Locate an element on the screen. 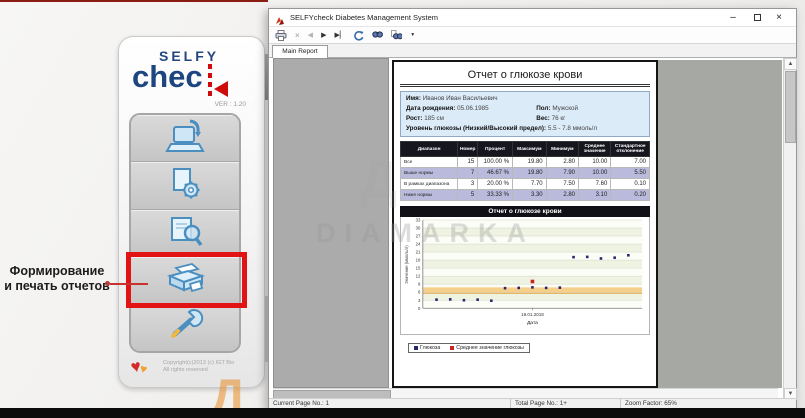 This screenshot has height=418, width=805. chart-title: Отчет о глюкозе крови is located at coordinates (525, 211).